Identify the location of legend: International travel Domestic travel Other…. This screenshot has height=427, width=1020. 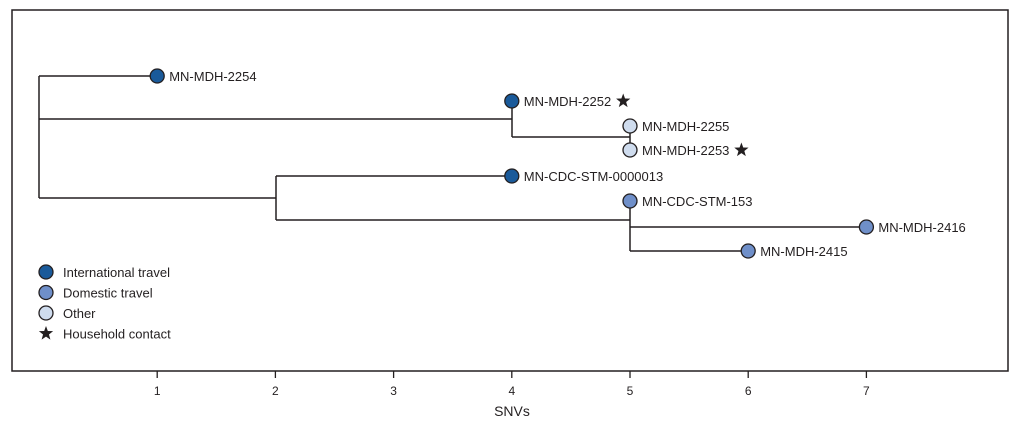
(104, 303).